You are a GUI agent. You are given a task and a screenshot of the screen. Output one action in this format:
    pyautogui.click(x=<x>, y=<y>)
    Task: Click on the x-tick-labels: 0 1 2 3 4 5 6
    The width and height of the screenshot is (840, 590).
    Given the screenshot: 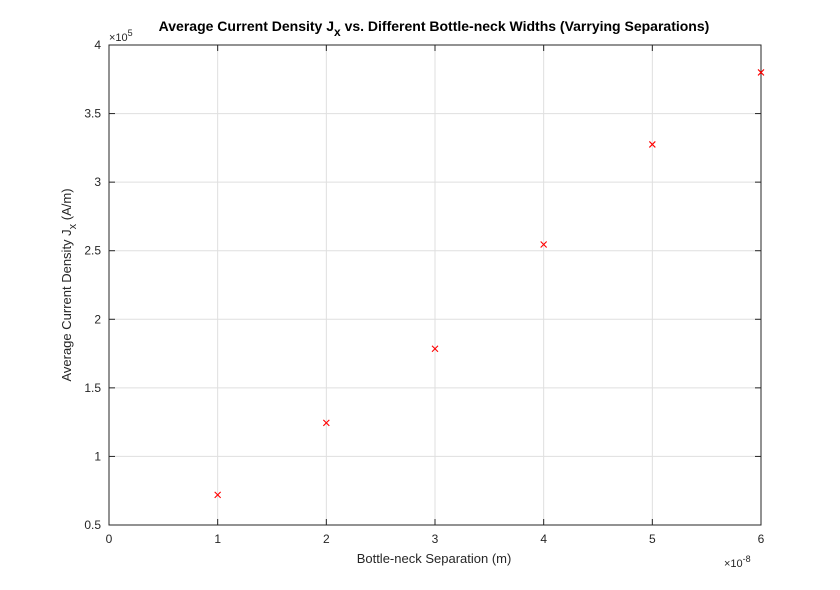 What is the action you would take?
    pyautogui.click(x=435, y=539)
    